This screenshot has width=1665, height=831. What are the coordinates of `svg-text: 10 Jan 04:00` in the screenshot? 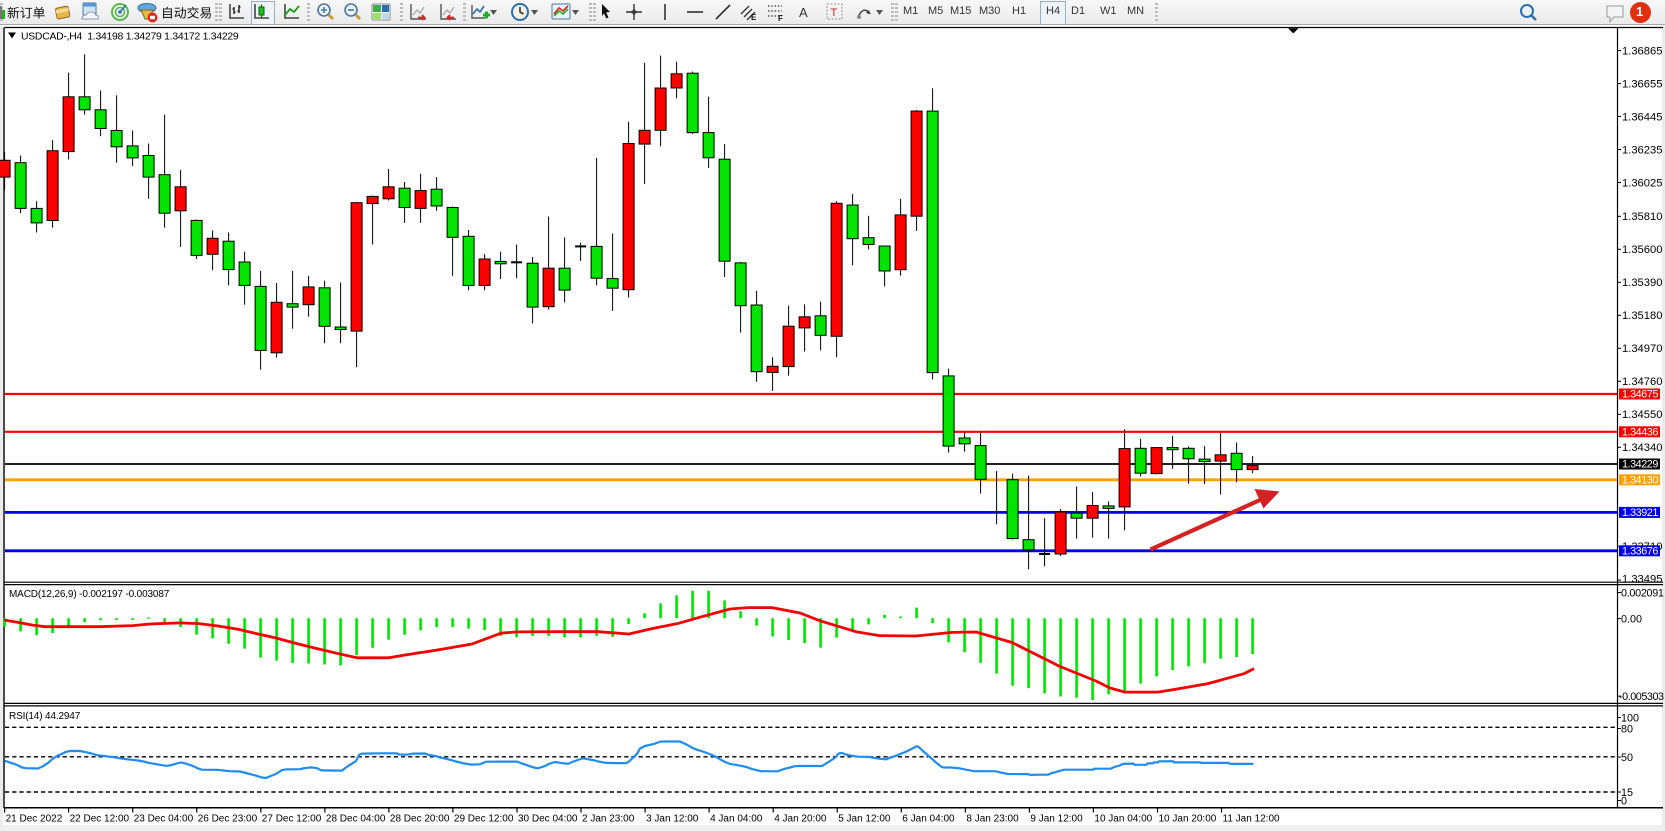 It's located at (1123, 819).